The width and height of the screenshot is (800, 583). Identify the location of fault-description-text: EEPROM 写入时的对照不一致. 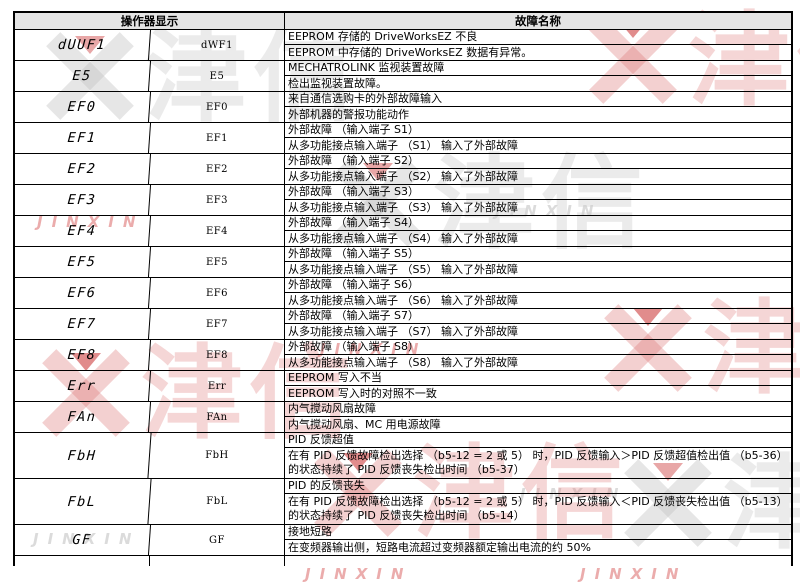
(362, 393).